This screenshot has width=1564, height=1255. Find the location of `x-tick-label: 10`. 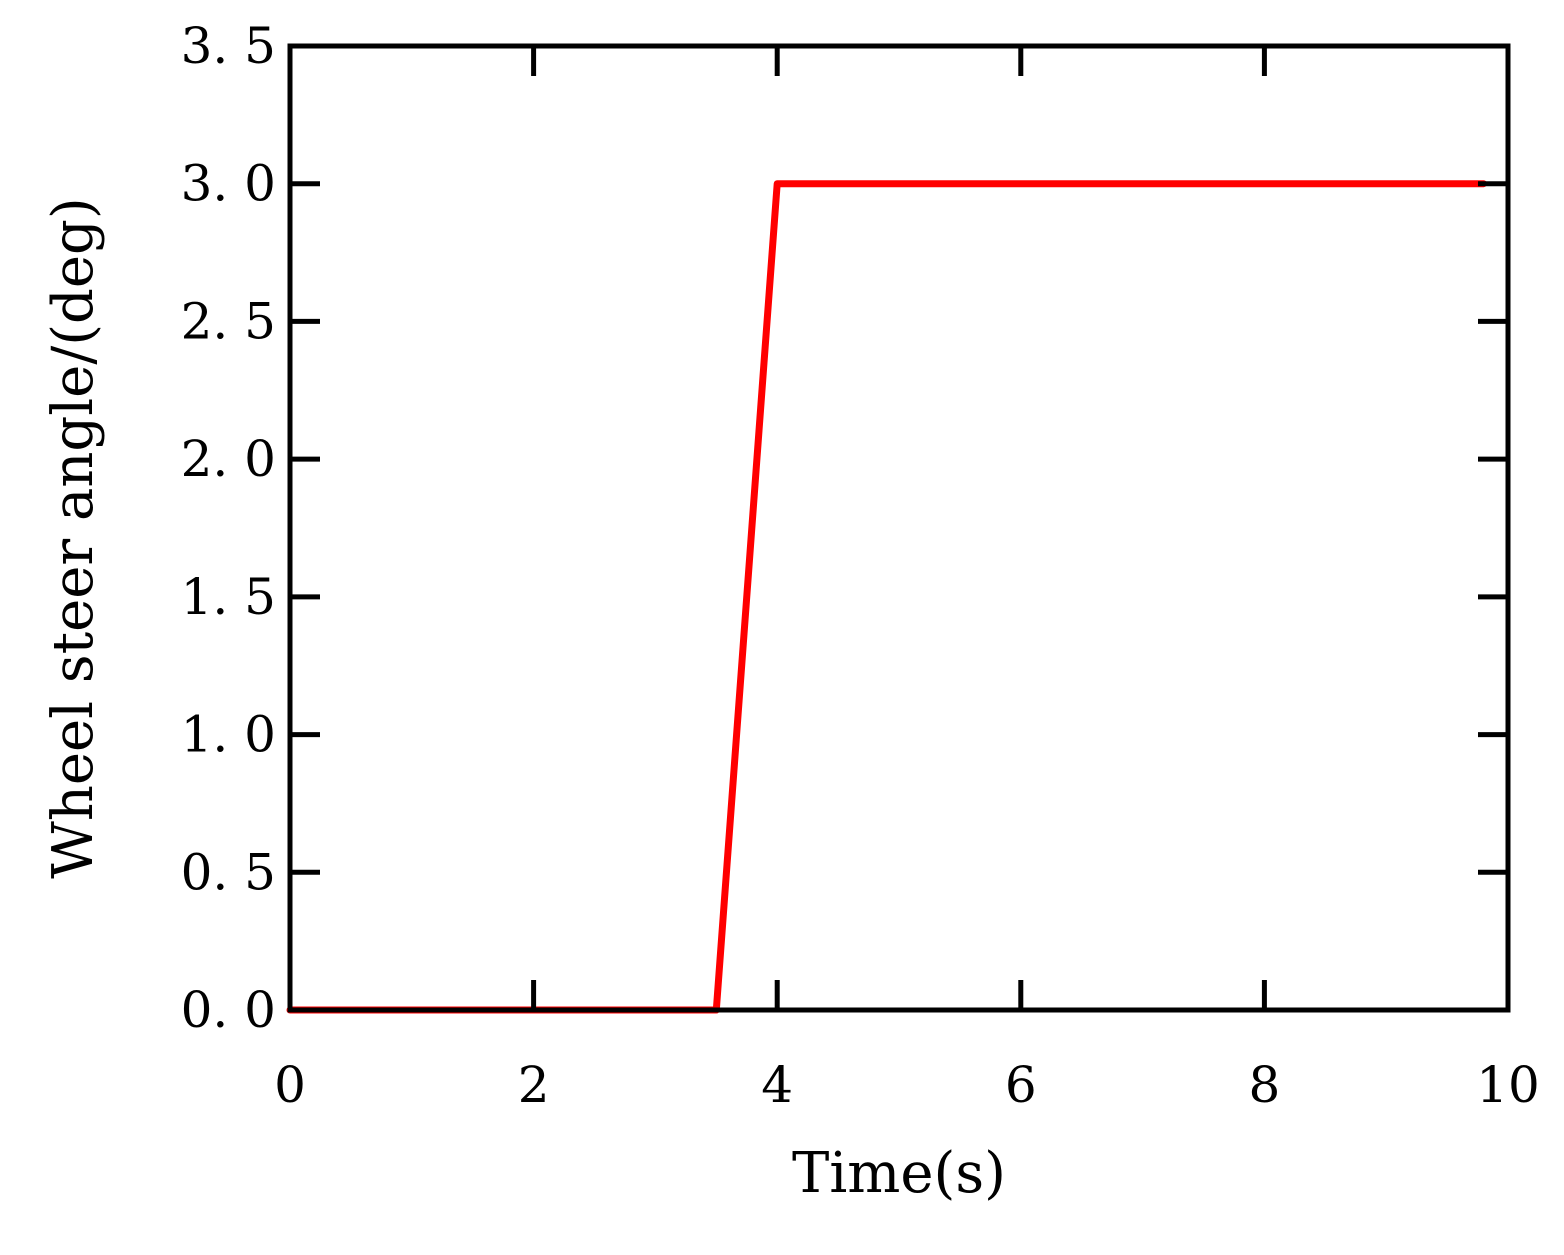

x-tick-label: 10 is located at coordinates (1508, 1085).